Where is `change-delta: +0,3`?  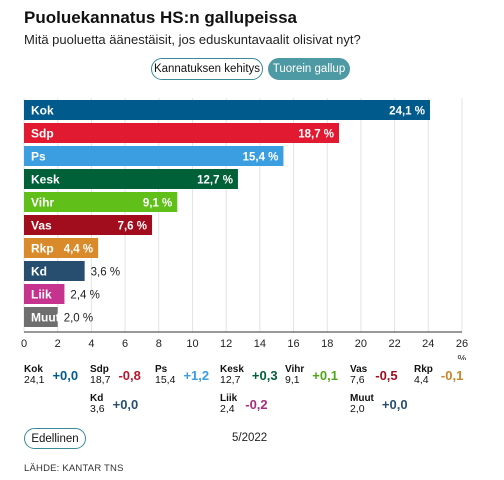 change-delta: +0,3 is located at coordinates (264, 375).